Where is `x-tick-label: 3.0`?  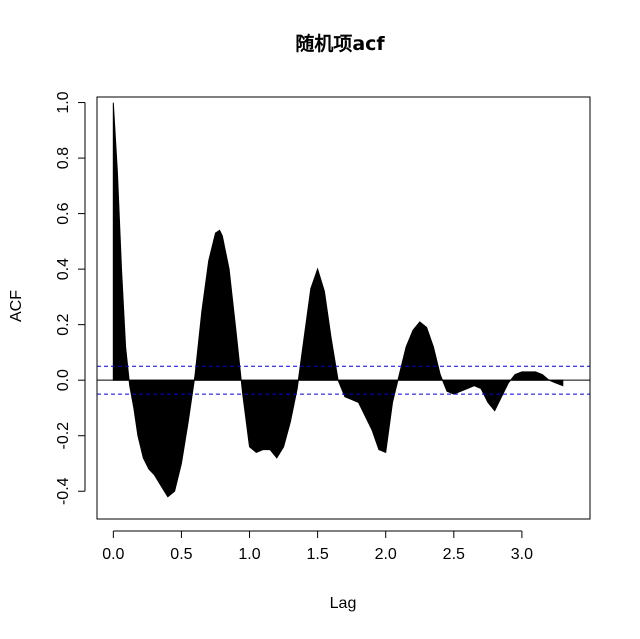
x-tick-label: 3.0 is located at coordinates (522, 554).